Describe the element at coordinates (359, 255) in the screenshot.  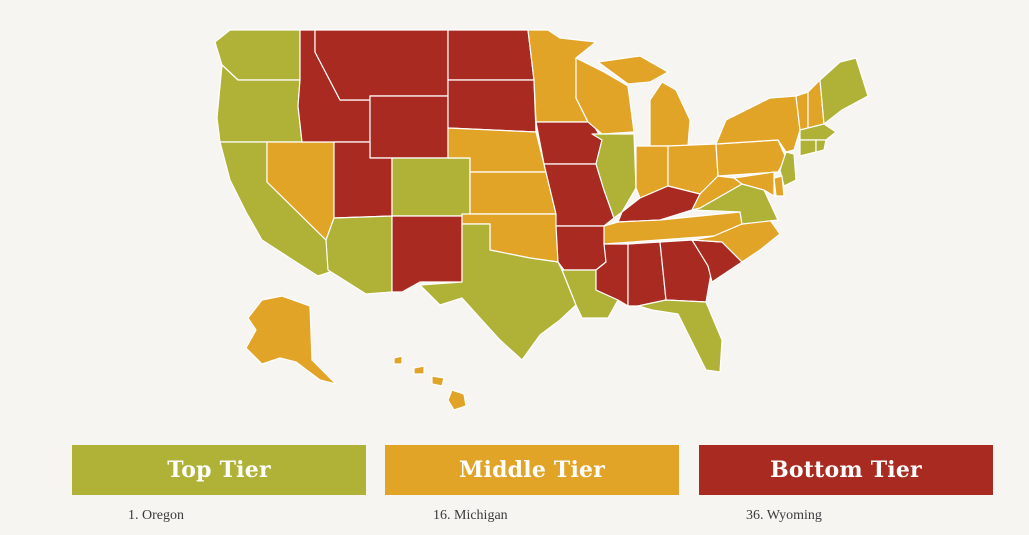
I see `state-AZ` at that location.